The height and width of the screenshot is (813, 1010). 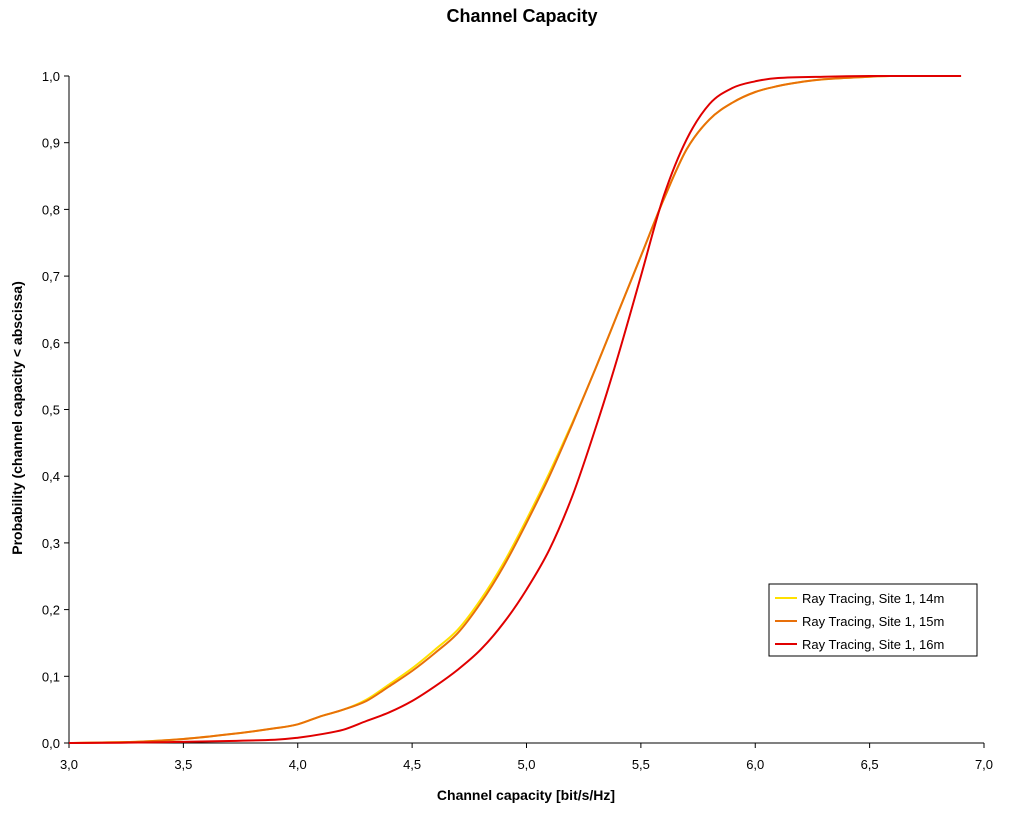 I want to click on y-tick-label: 0,8, so click(x=51, y=209).